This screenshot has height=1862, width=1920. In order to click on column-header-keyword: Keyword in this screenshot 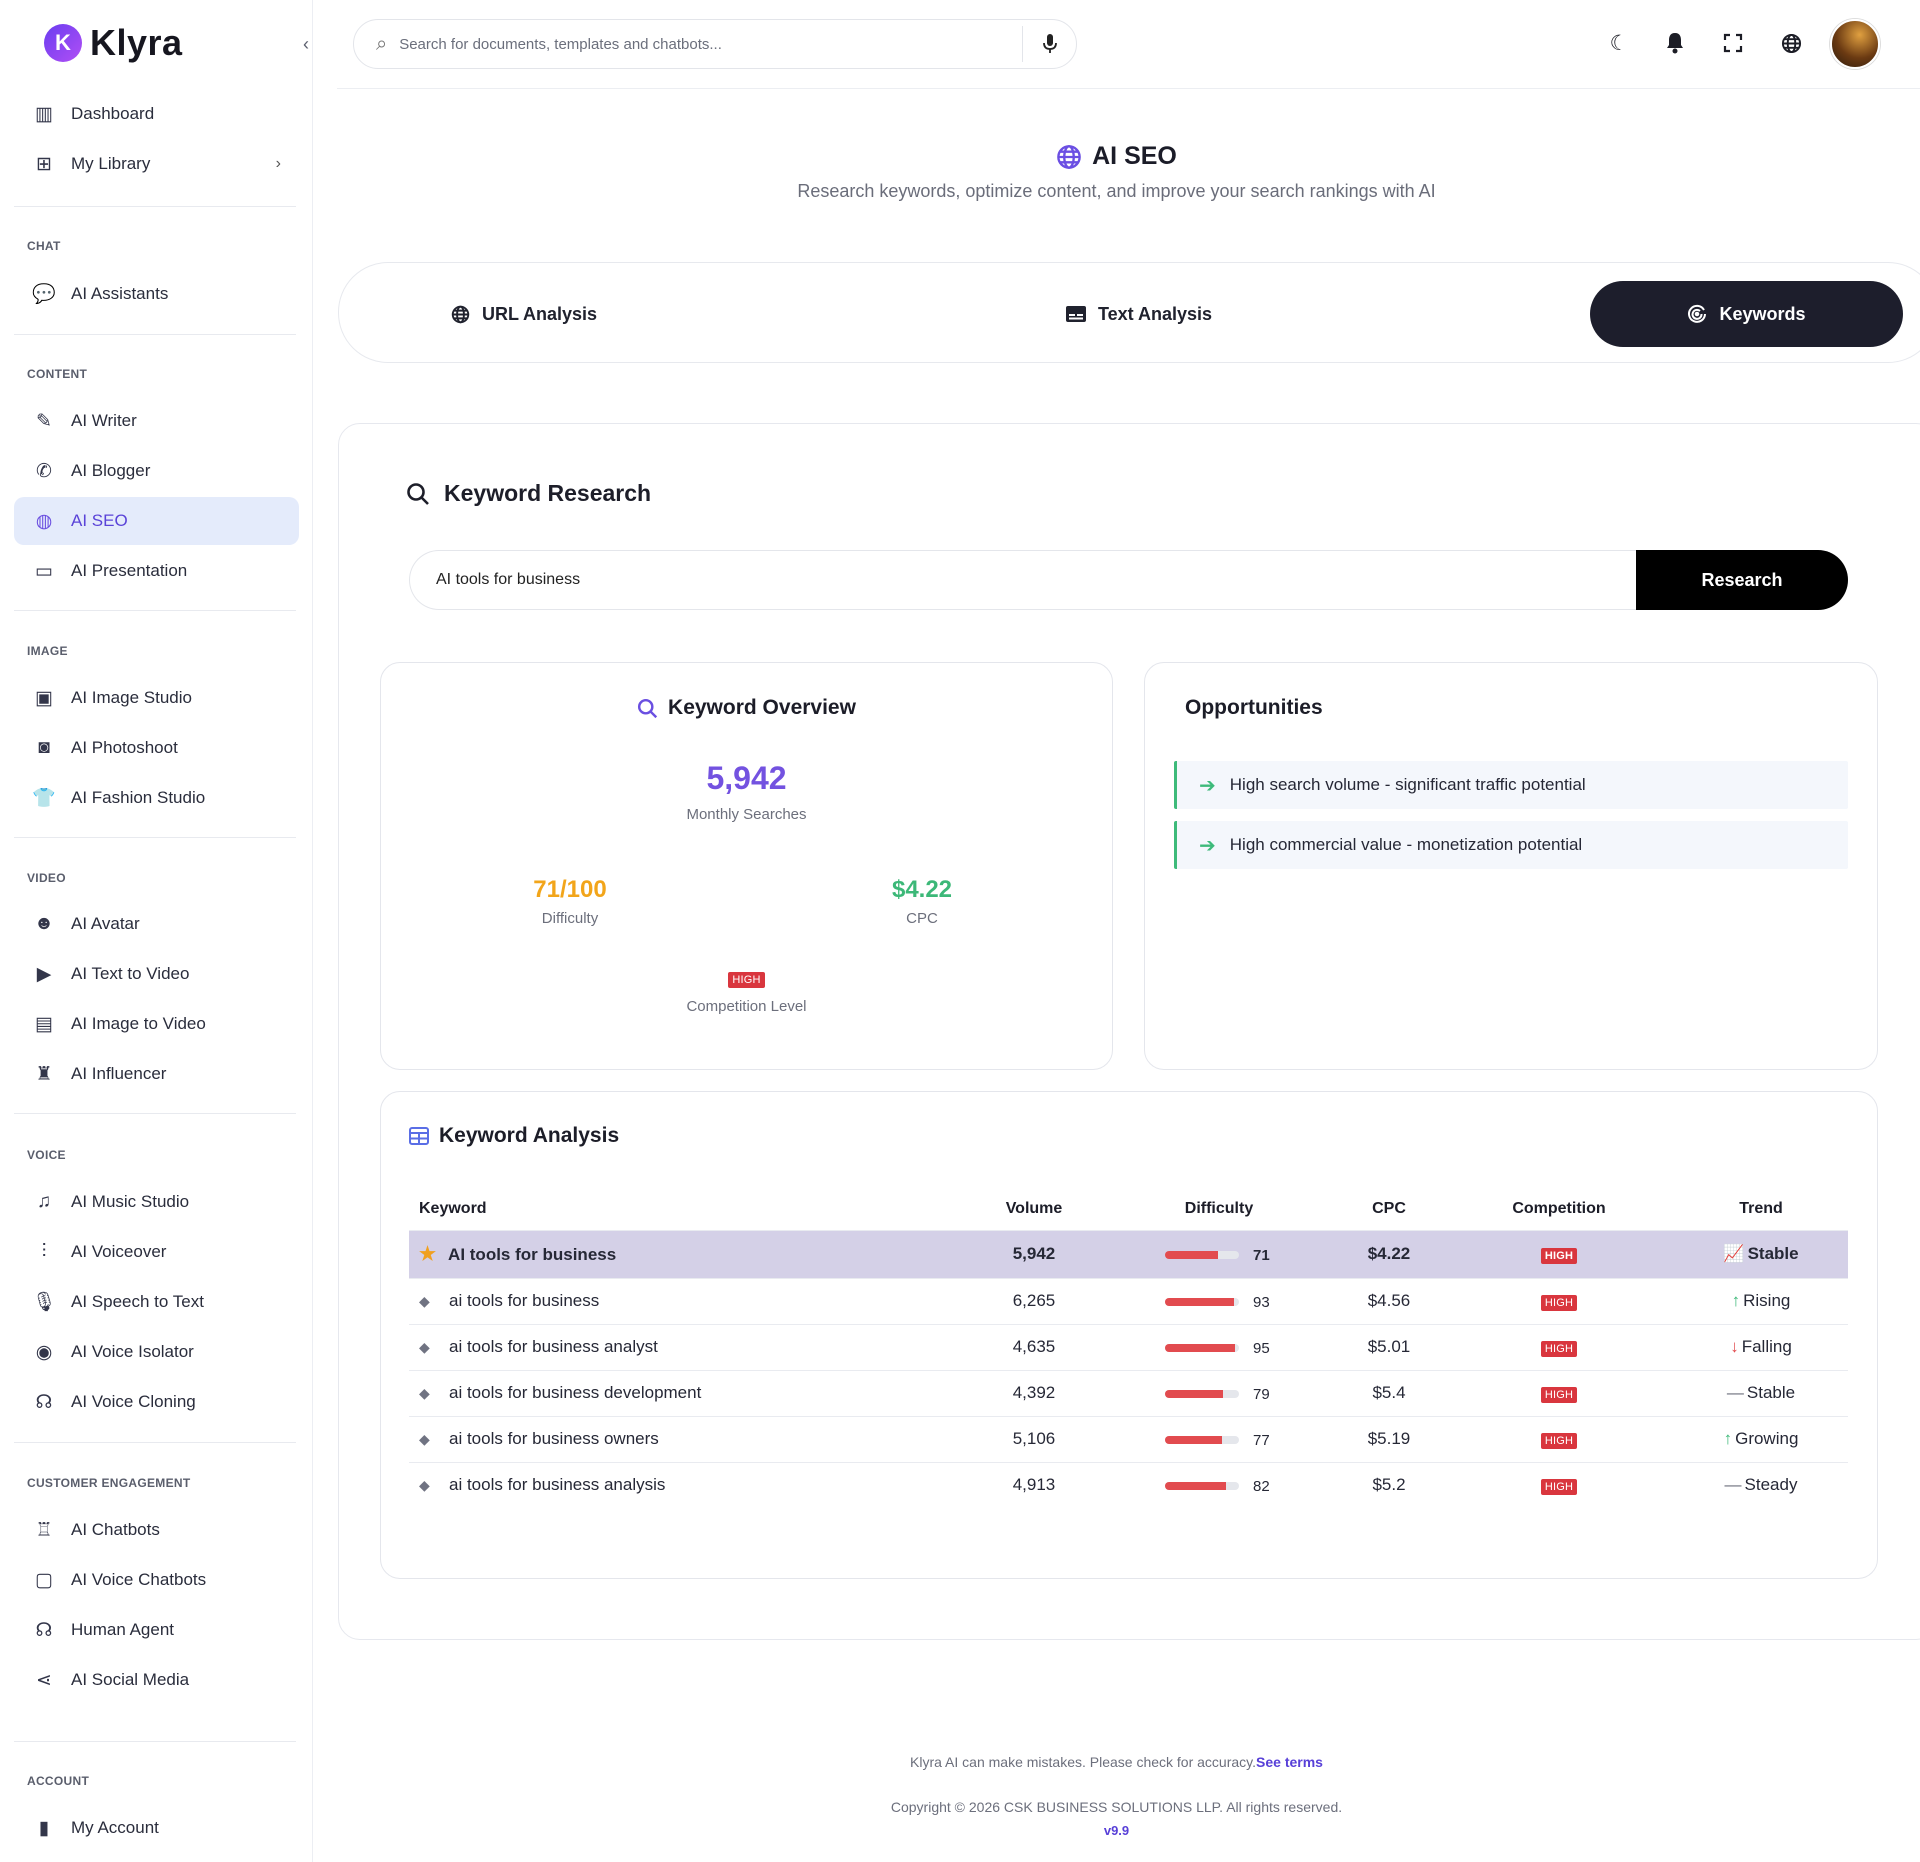, I will do `click(453, 1208)`.